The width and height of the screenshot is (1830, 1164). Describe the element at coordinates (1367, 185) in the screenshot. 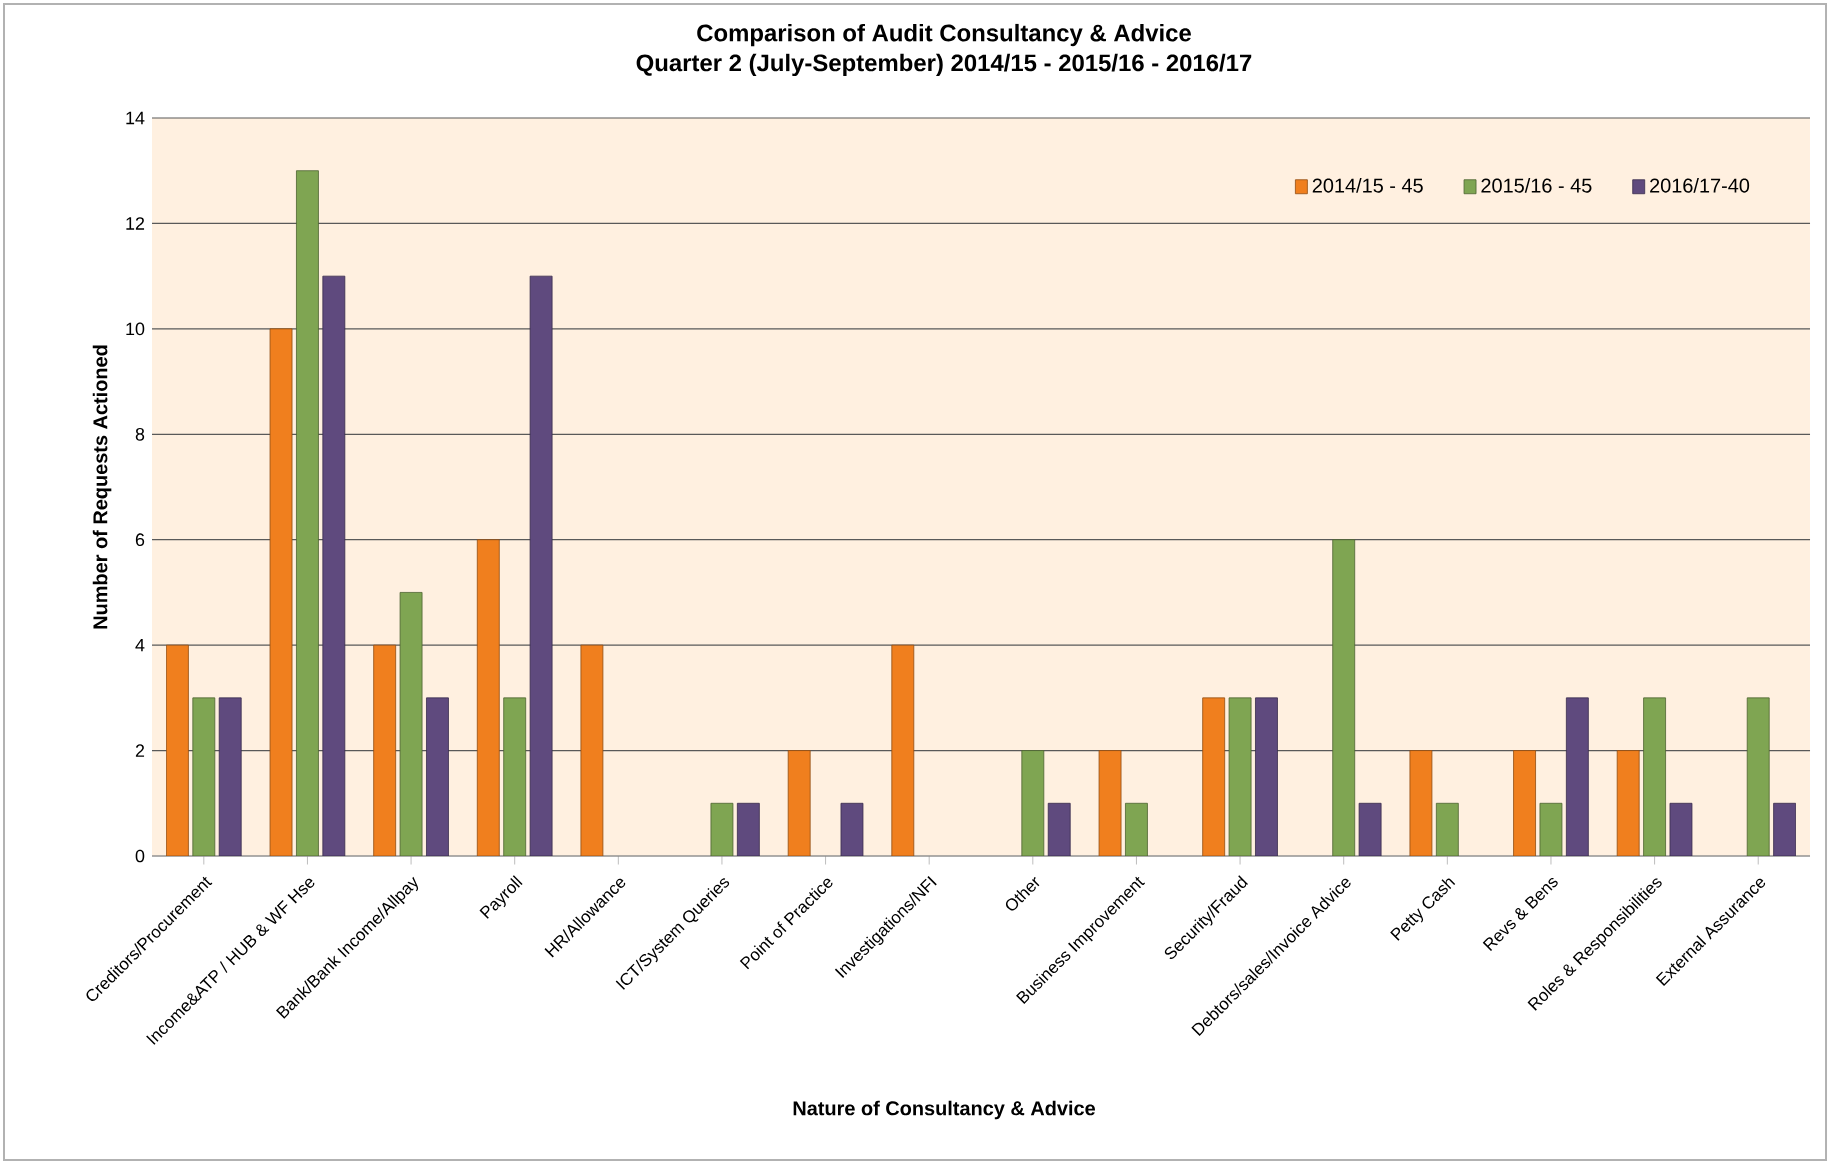

I see `legend-label: 2014/15 - 45` at that location.